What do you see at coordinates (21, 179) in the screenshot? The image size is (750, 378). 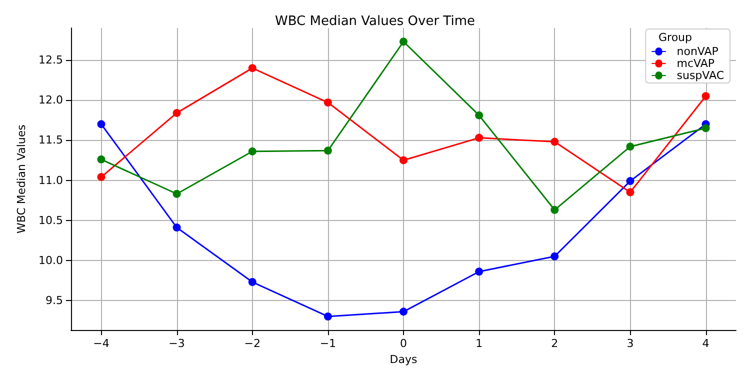 I see `y-axis-title: WBC Median Values` at bounding box center [21, 179].